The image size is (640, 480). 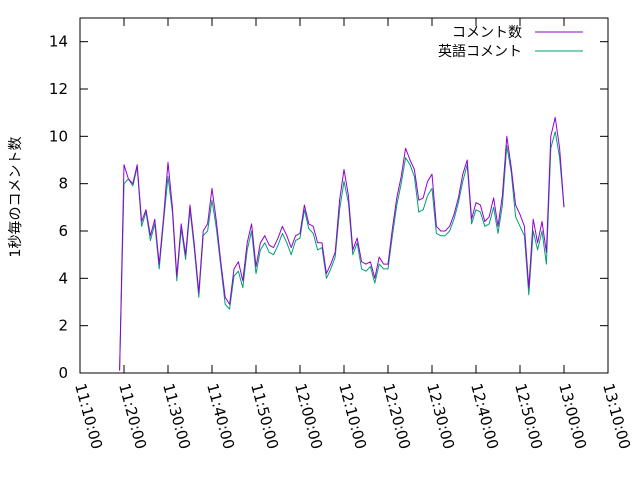 What do you see at coordinates (58, 136) in the screenshot?
I see `y-tick-label: 10` at bounding box center [58, 136].